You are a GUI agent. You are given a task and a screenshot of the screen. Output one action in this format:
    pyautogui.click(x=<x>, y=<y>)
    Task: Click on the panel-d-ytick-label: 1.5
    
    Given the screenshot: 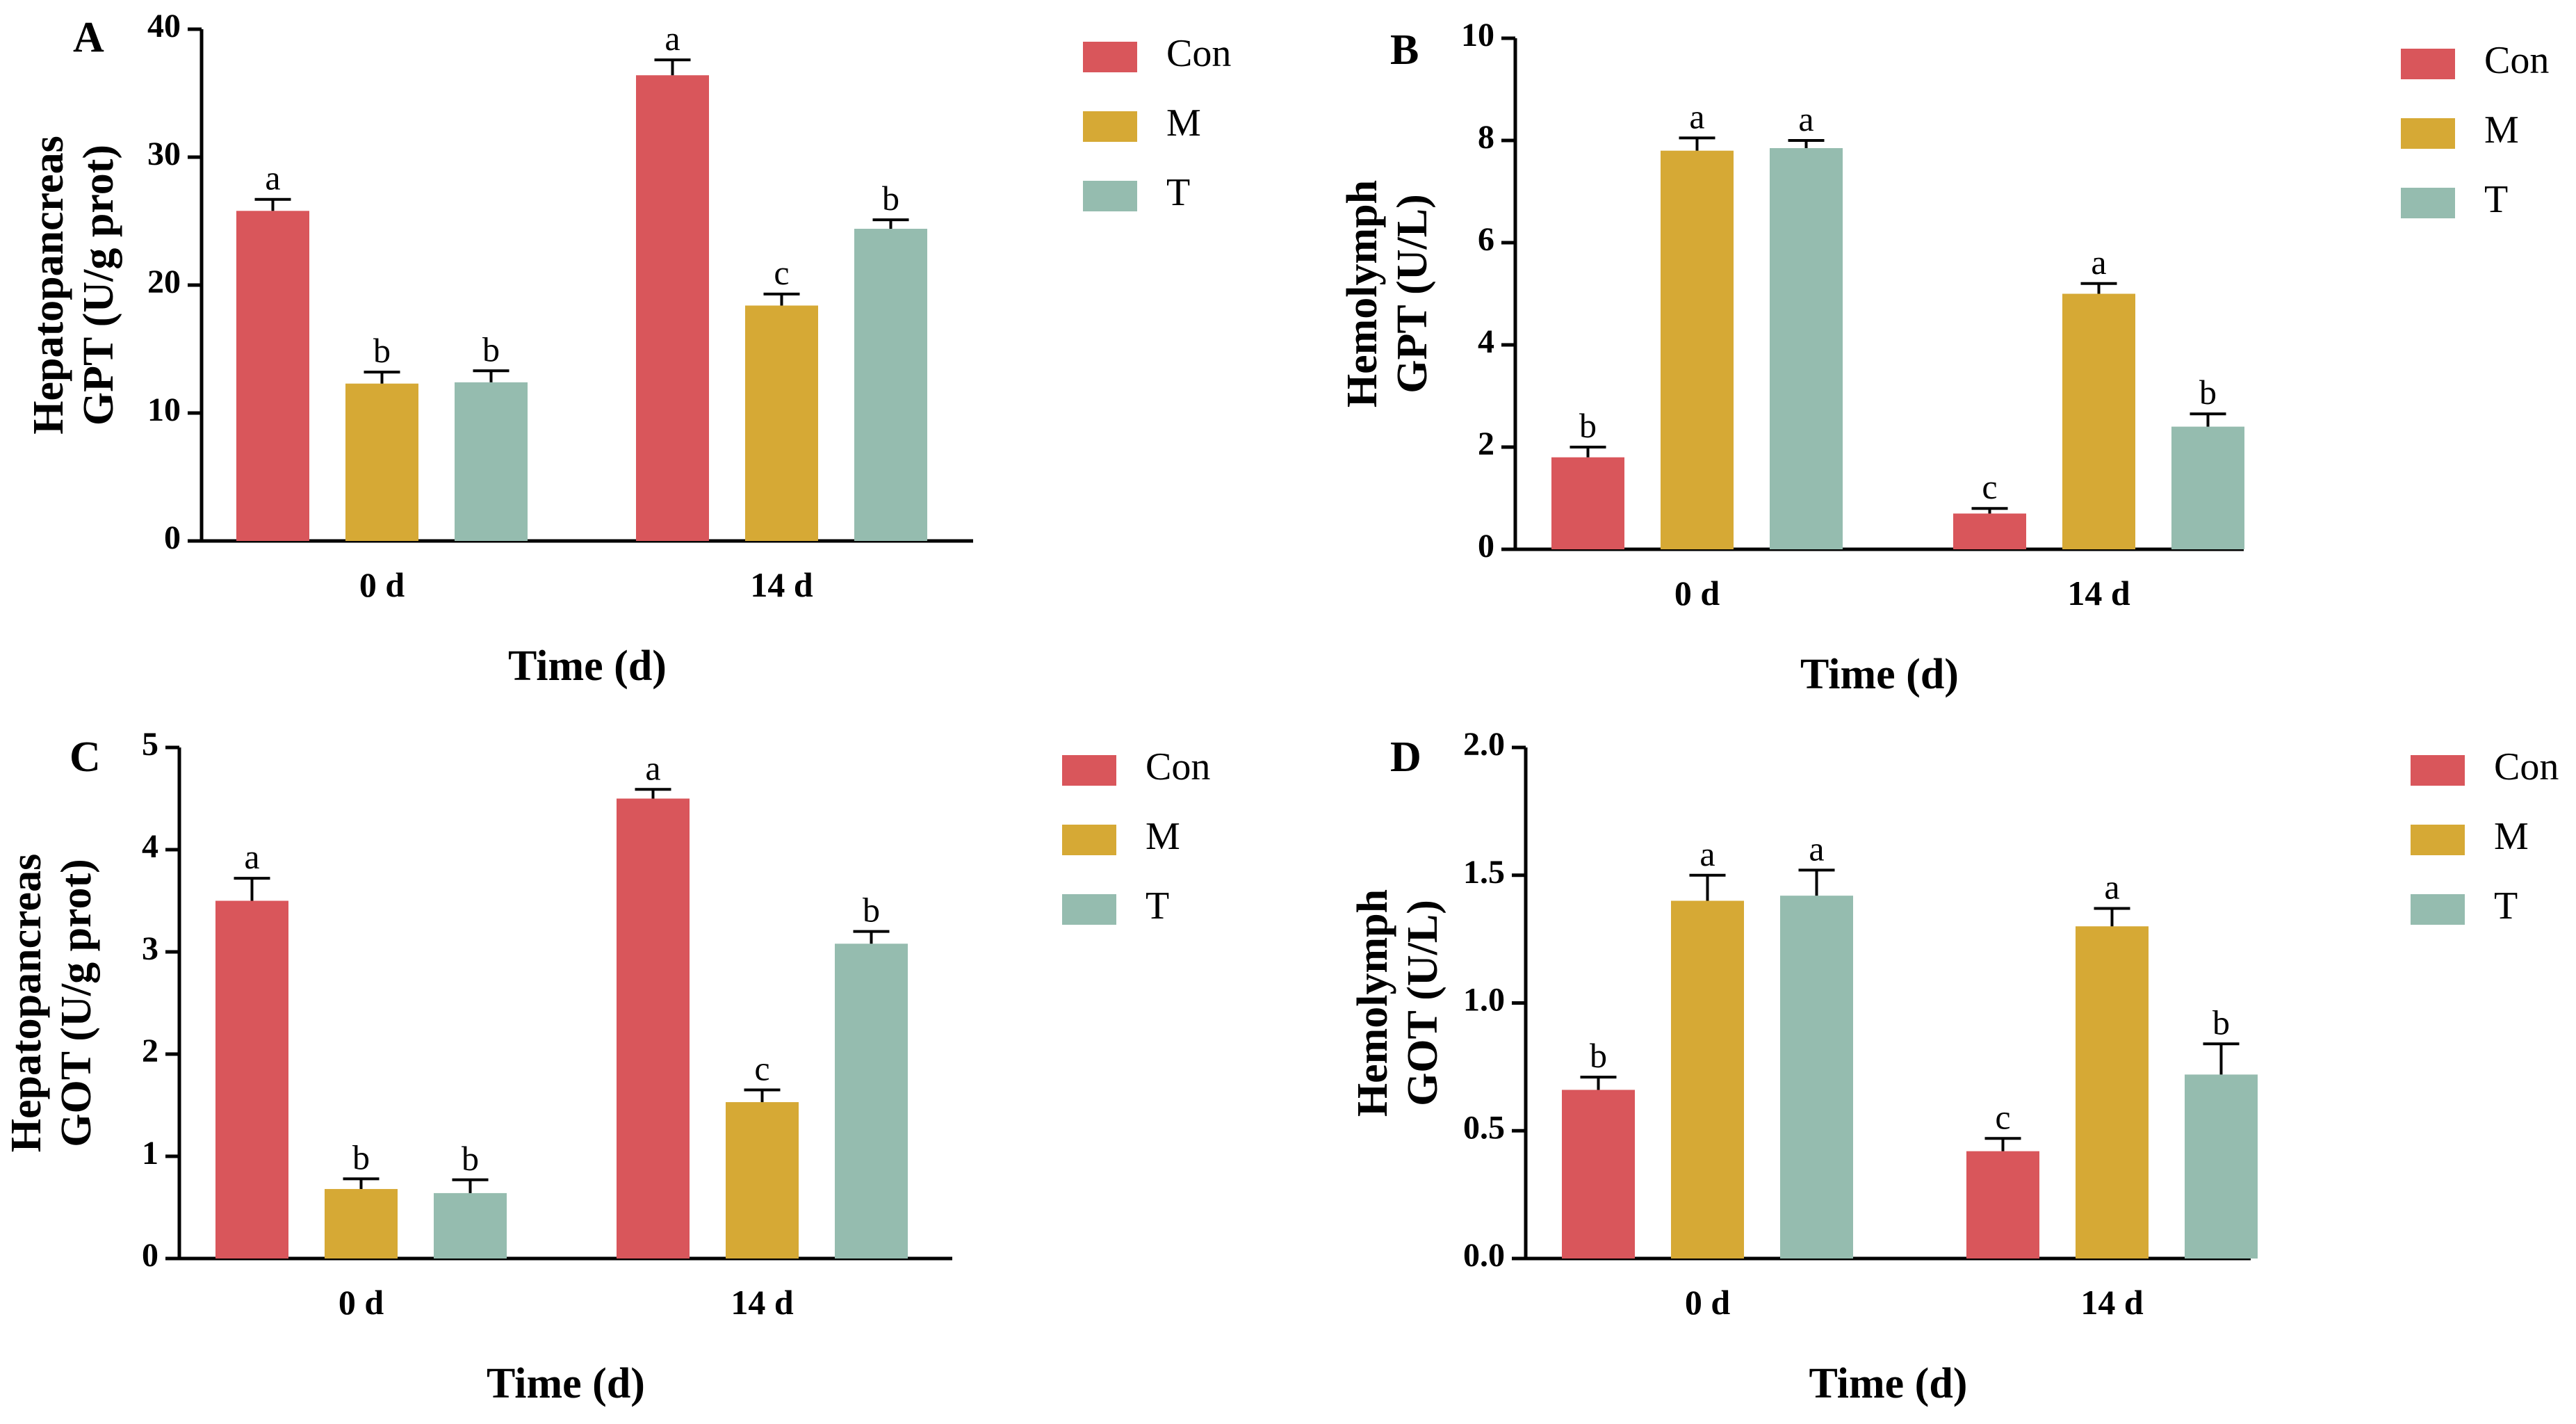 What is the action you would take?
    pyautogui.click(x=1484, y=872)
    